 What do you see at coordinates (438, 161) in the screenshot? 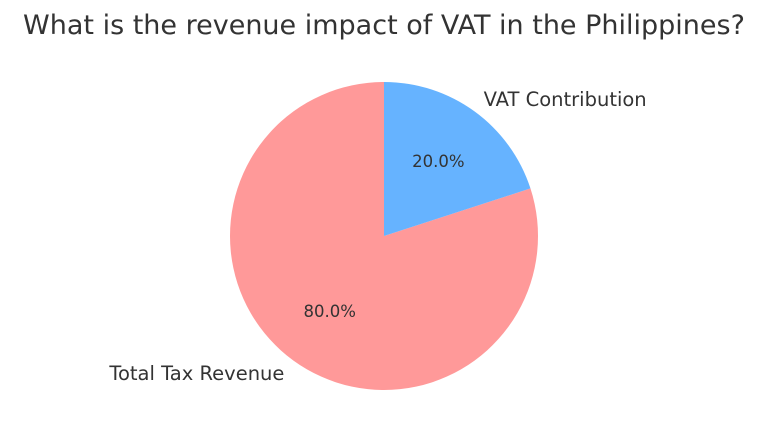
I see `slice-percent-label: 20.0%` at bounding box center [438, 161].